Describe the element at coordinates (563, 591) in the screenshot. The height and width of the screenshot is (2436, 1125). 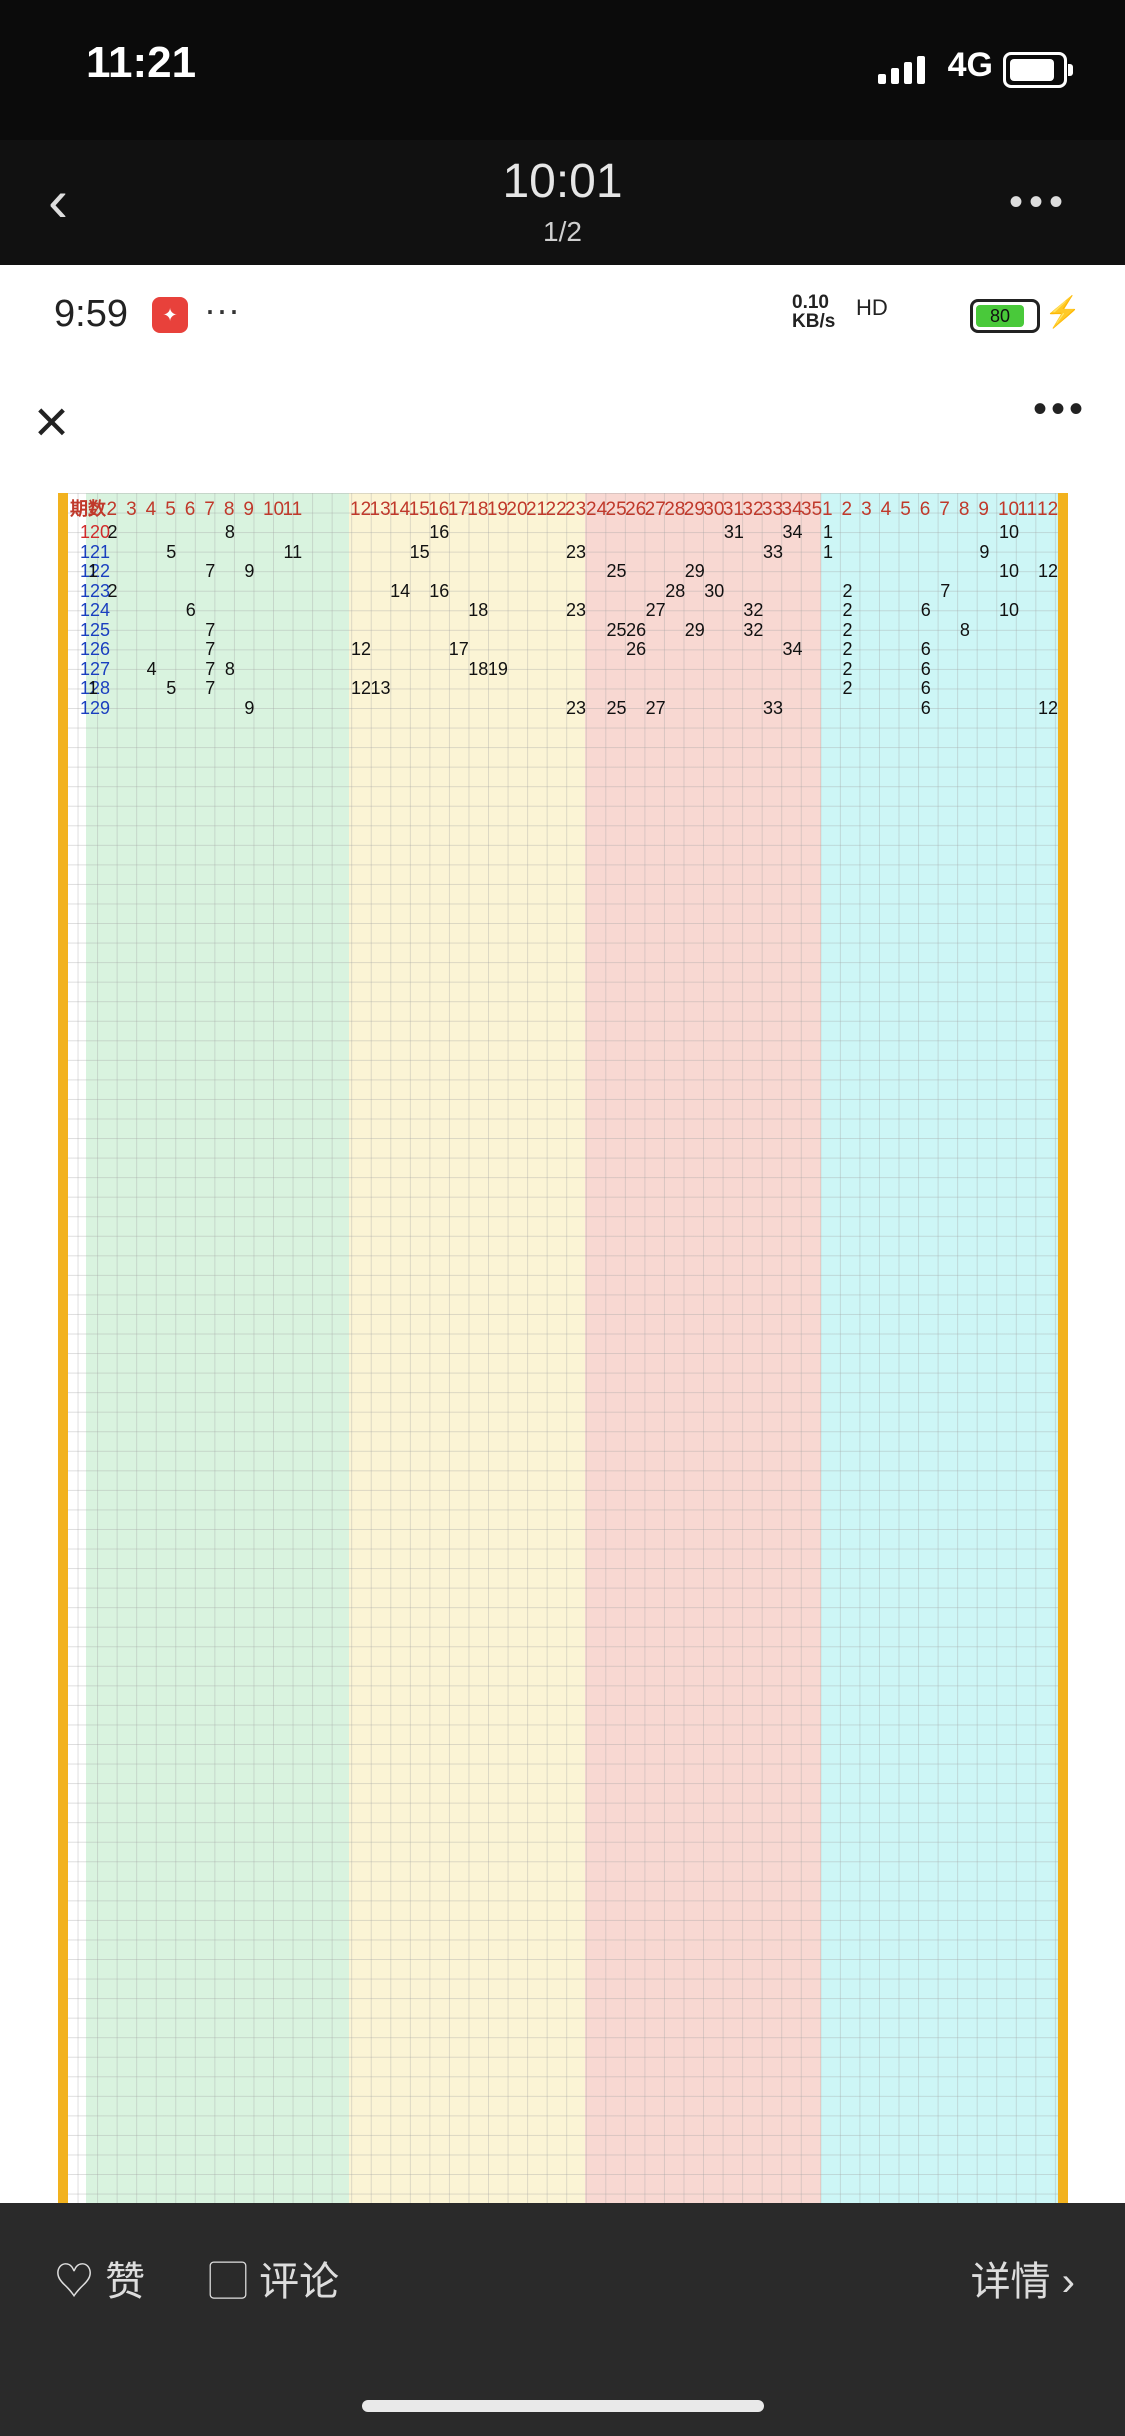
I see `table-row: 123 2 14 16 28 30 2 7` at that location.